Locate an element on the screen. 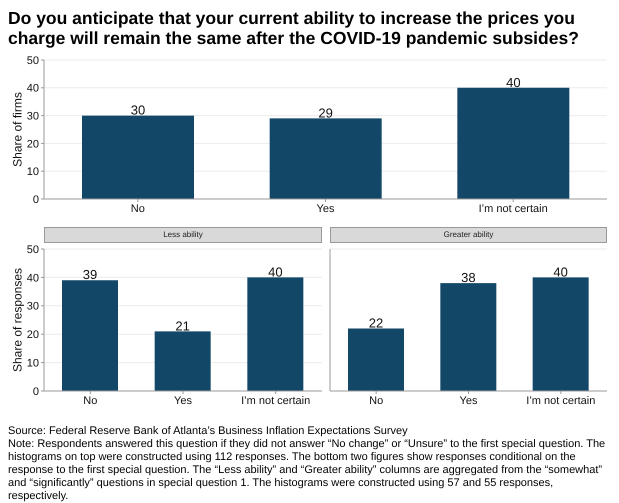 The width and height of the screenshot is (619, 503). data-label: 22 is located at coordinates (376, 323).